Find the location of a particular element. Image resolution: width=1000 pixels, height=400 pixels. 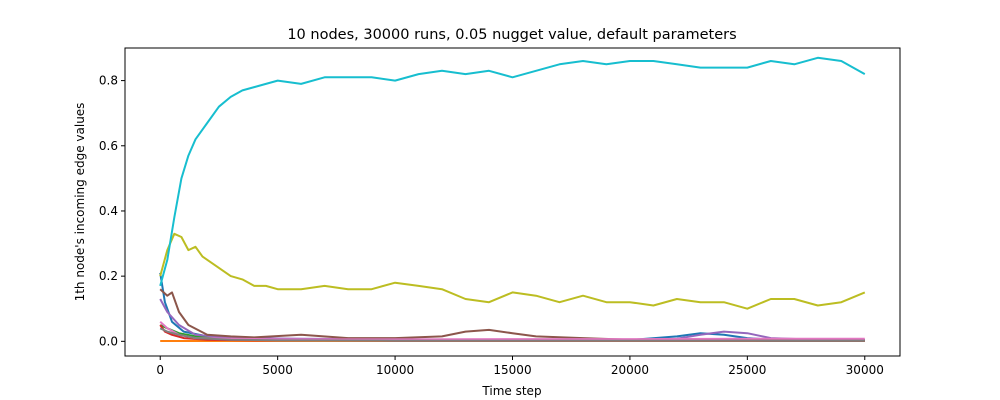

x-tick-label: 30000 is located at coordinates (865, 370).